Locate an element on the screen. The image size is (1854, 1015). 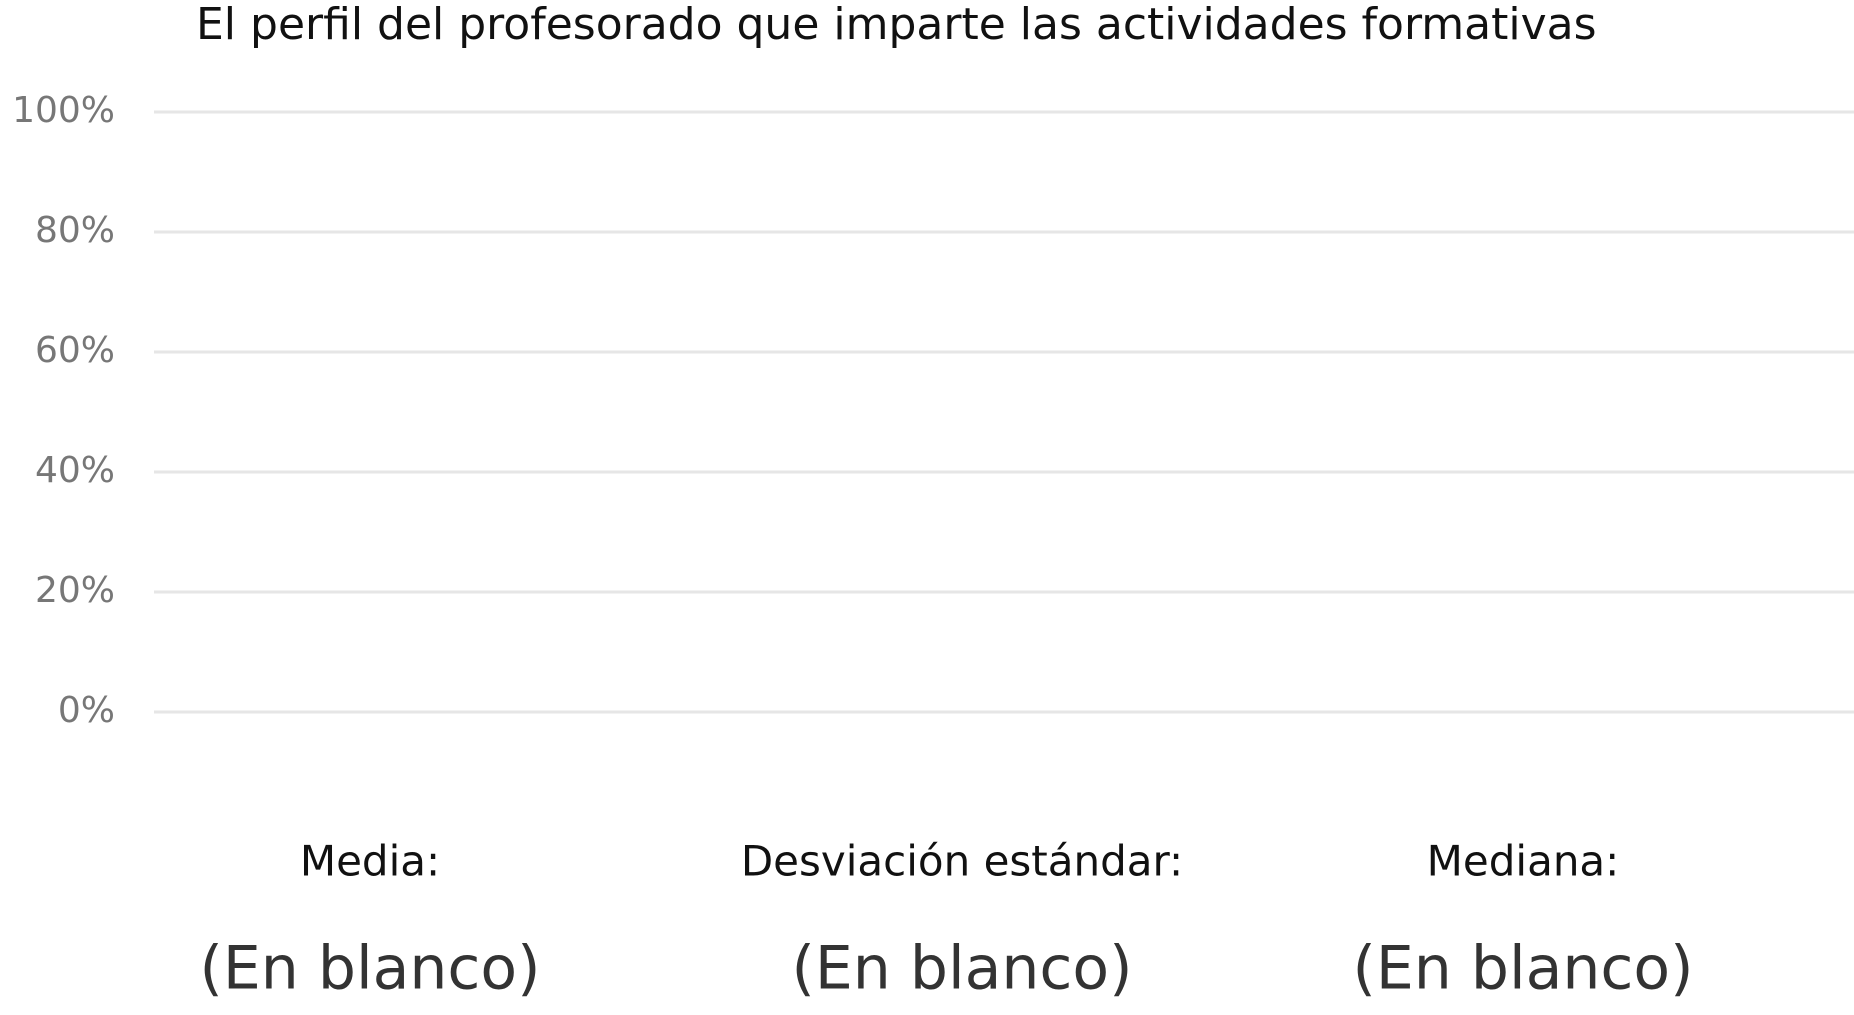
card-label: Desviación estándar: is located at coordinates (962, 861).